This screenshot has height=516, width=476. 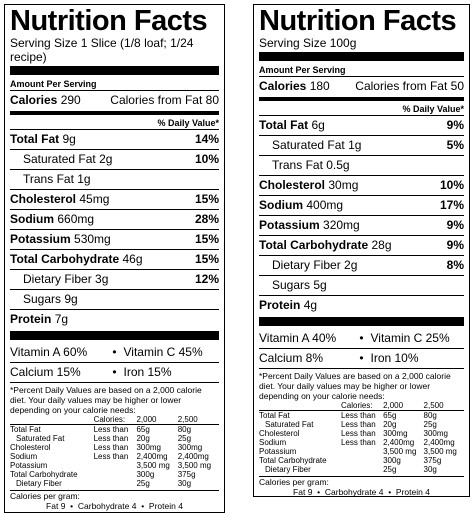 I want to click on dv-table-row: Total Fat Less than 65g 80g, so click(x=101, y=429).